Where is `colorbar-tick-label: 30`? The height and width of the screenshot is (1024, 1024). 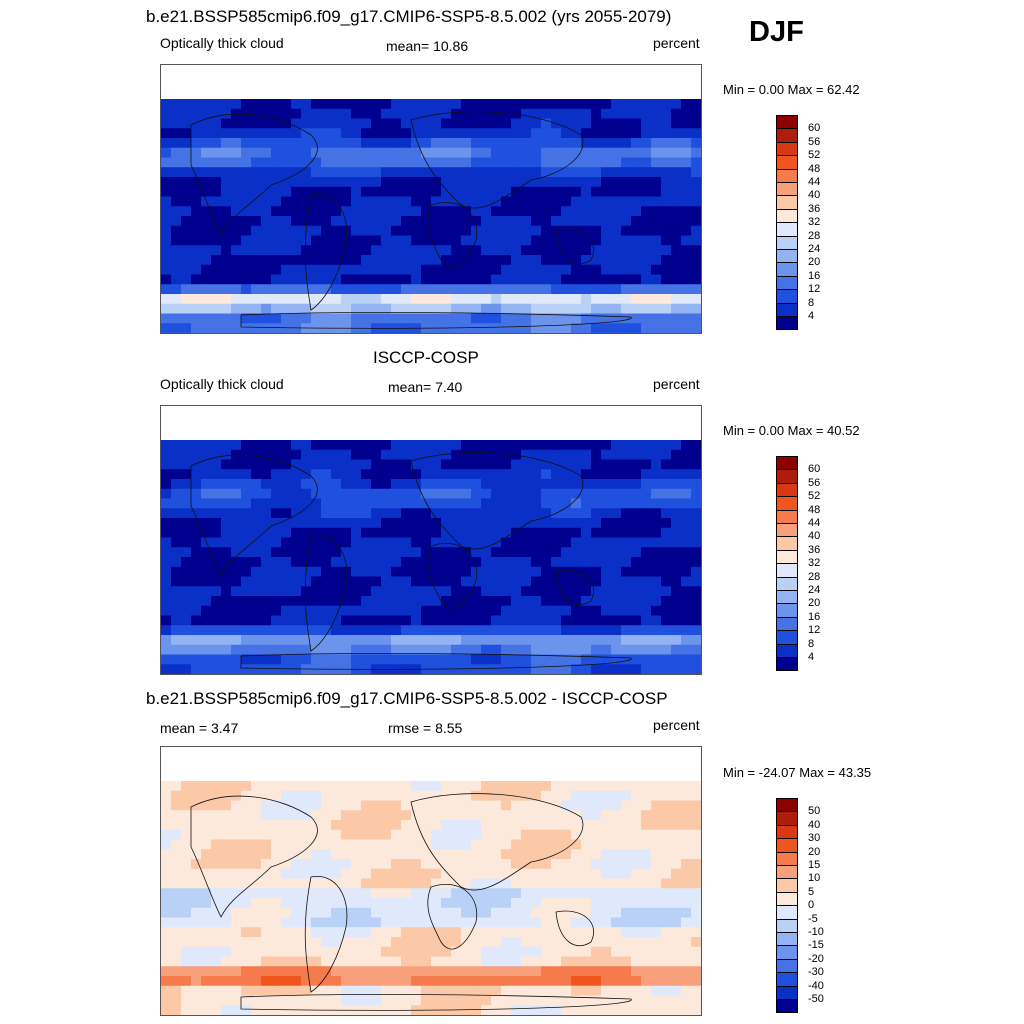 colorbar-tick-label: 30 is located at coordinates (814, 838).